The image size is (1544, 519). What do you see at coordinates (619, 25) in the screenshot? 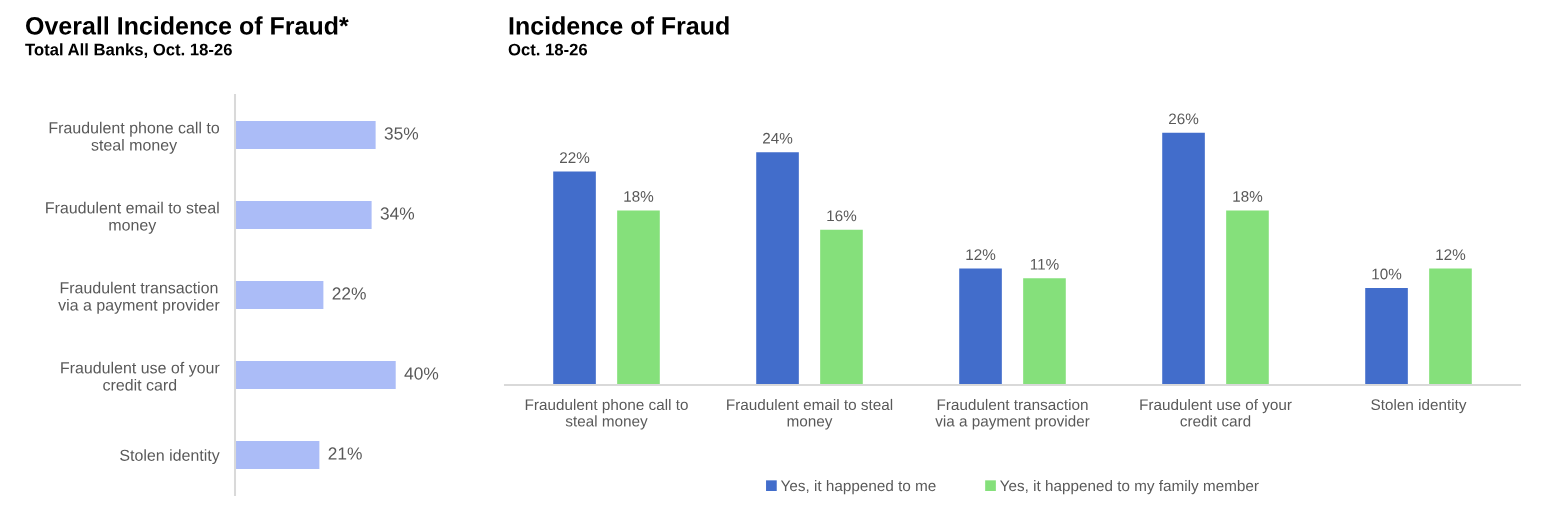
I see `chart-title: Incidence of Fraud` at bounding box center [619, 25].